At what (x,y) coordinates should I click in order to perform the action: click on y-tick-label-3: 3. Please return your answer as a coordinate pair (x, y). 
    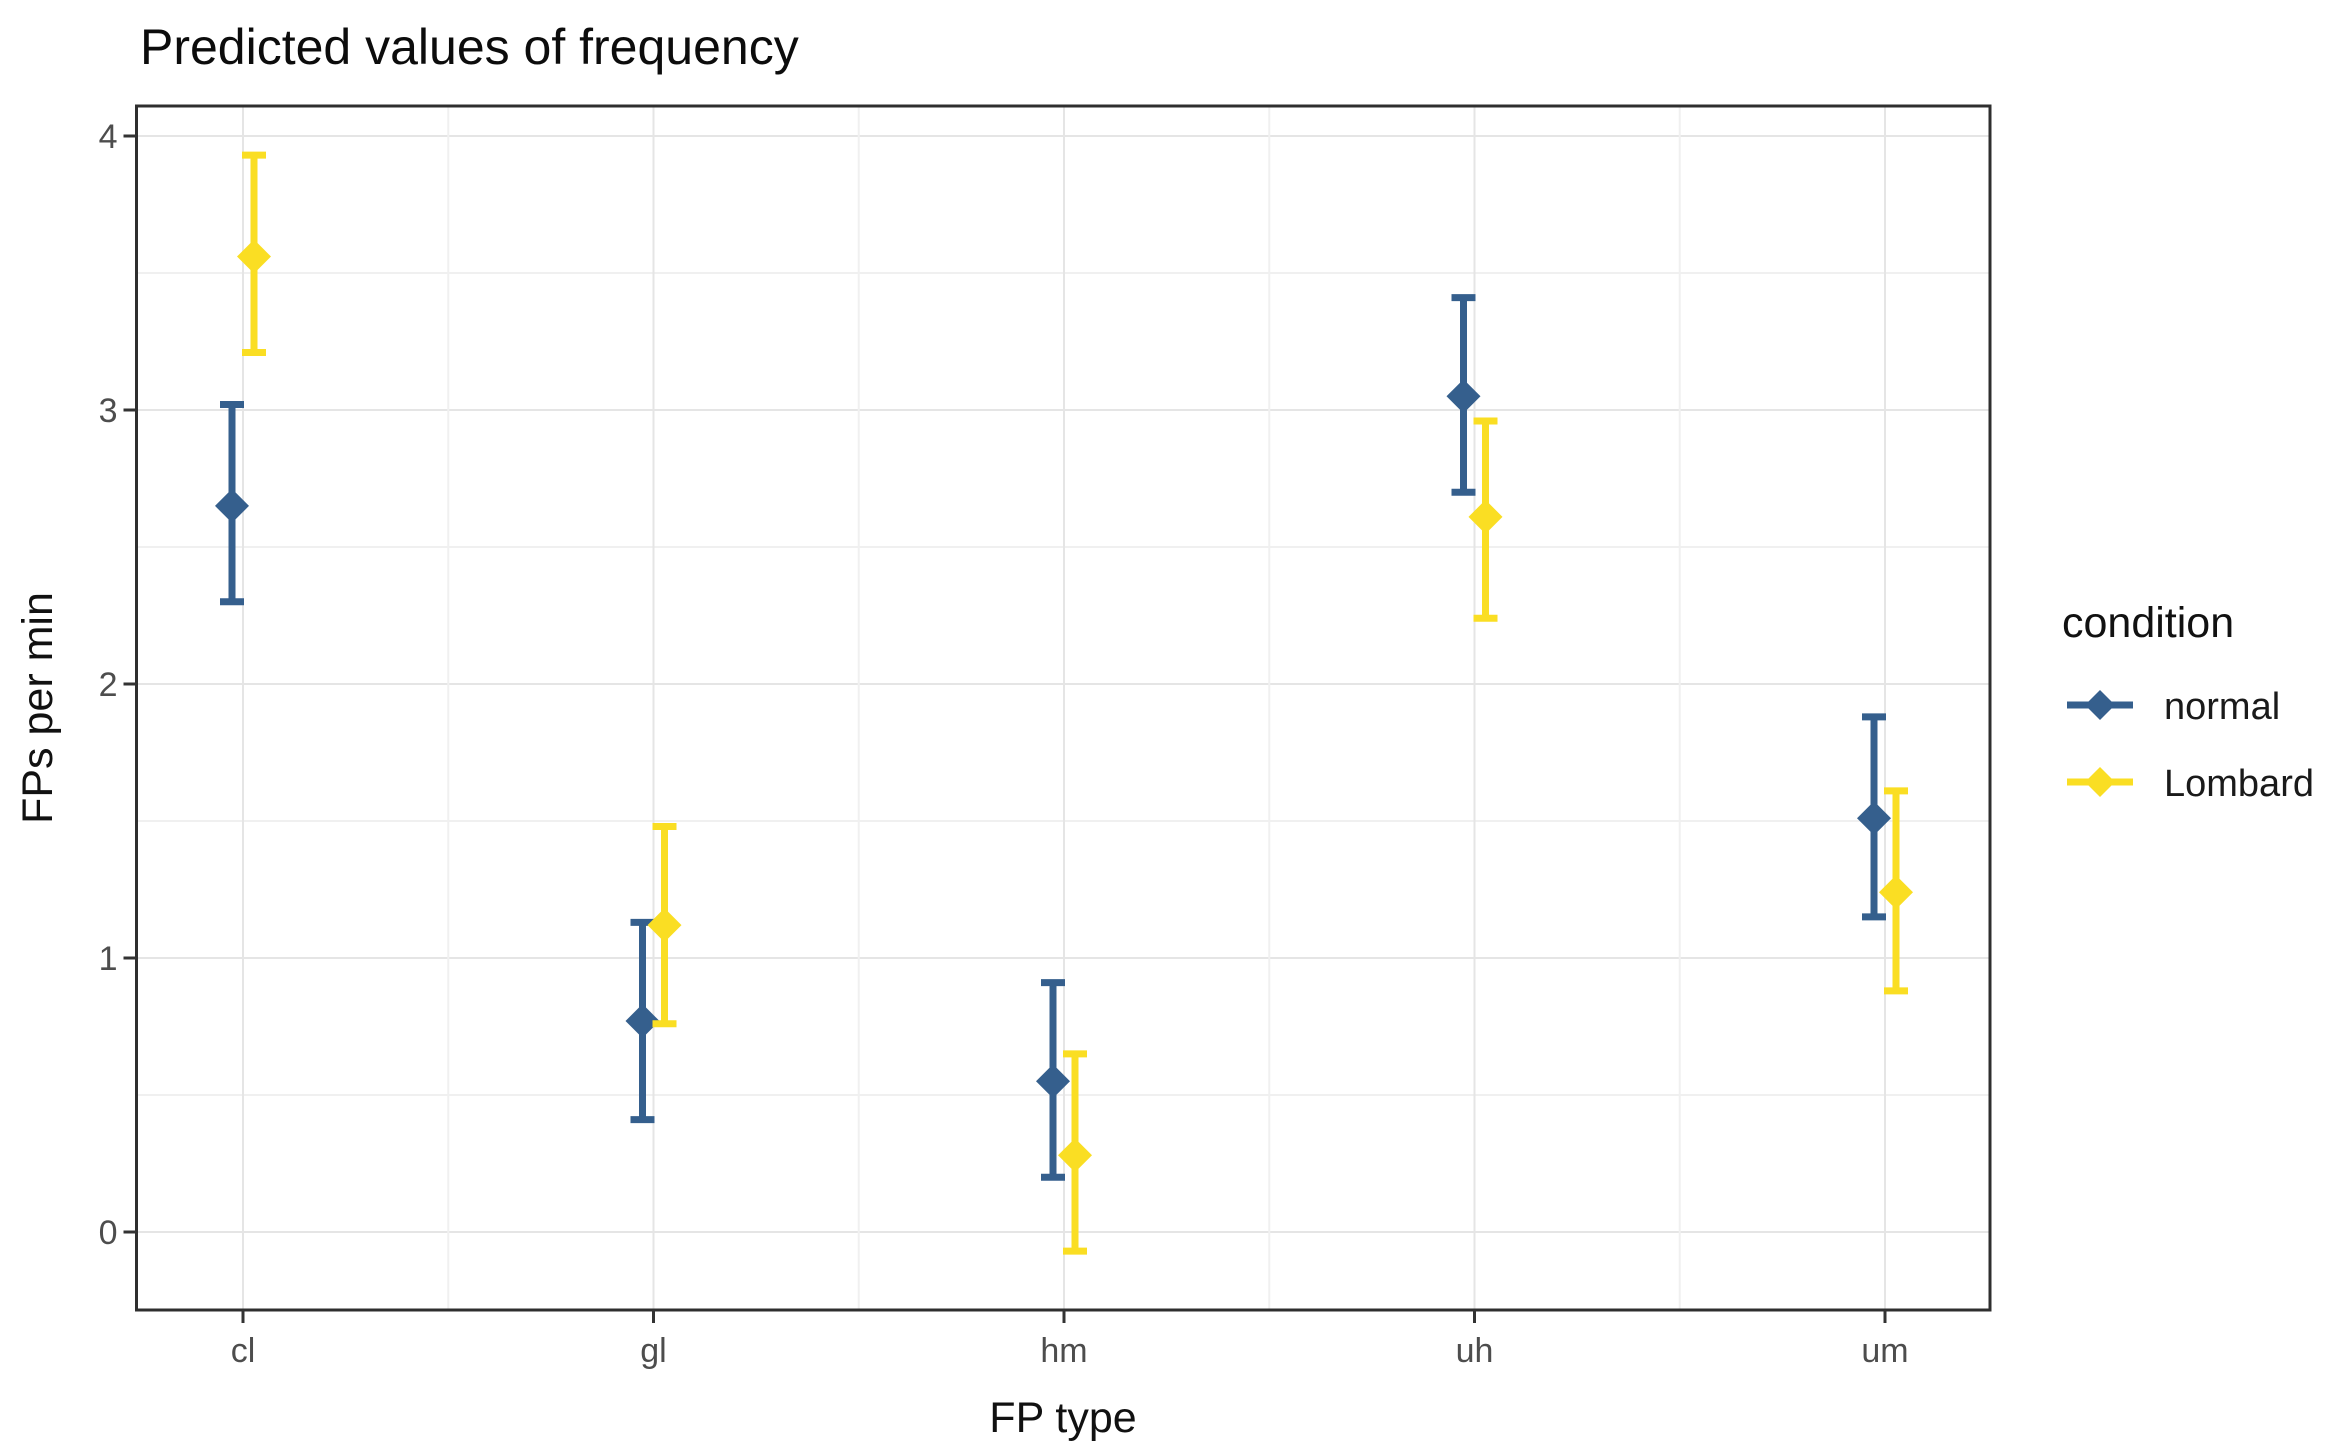
    Looking at the image, I should click on (108, 411).